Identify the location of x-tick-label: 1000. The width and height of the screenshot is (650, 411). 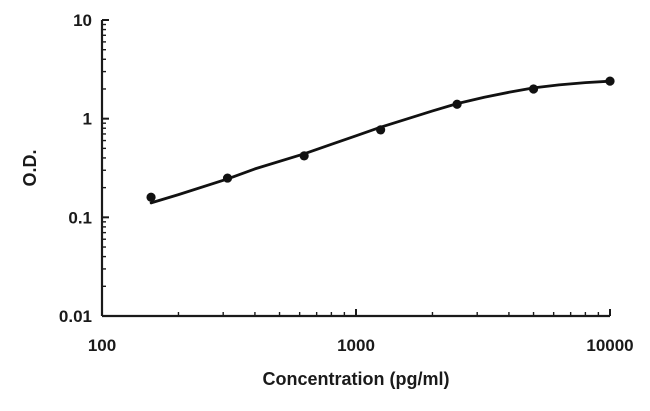
(356, 345).